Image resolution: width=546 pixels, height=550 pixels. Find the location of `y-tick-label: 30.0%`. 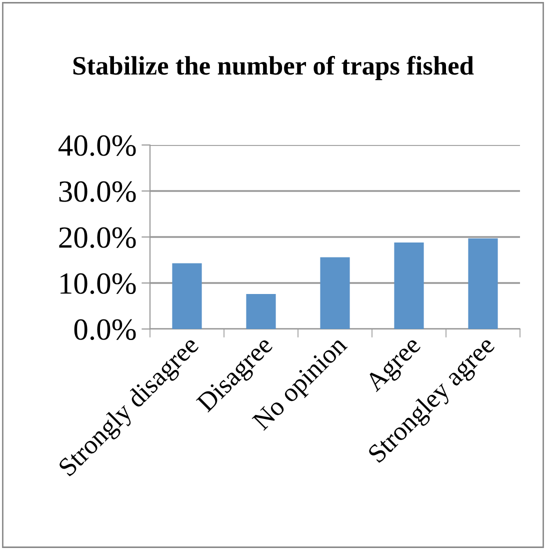

y-tick-label: 30.0% is located at coordinates (97, 191).